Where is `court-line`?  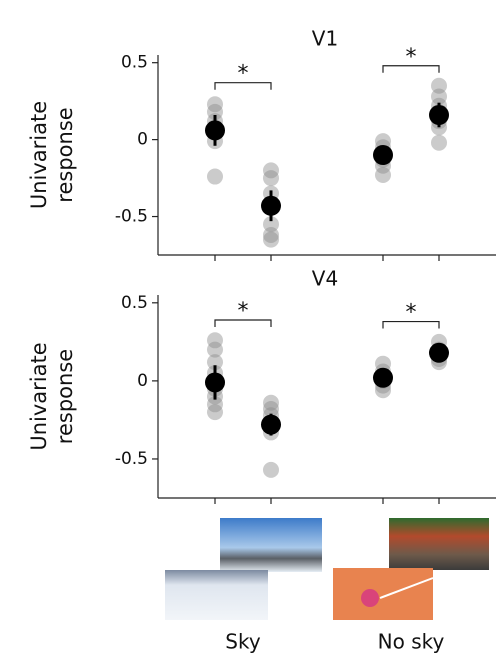 court-line is located at coordinates (406, 588).